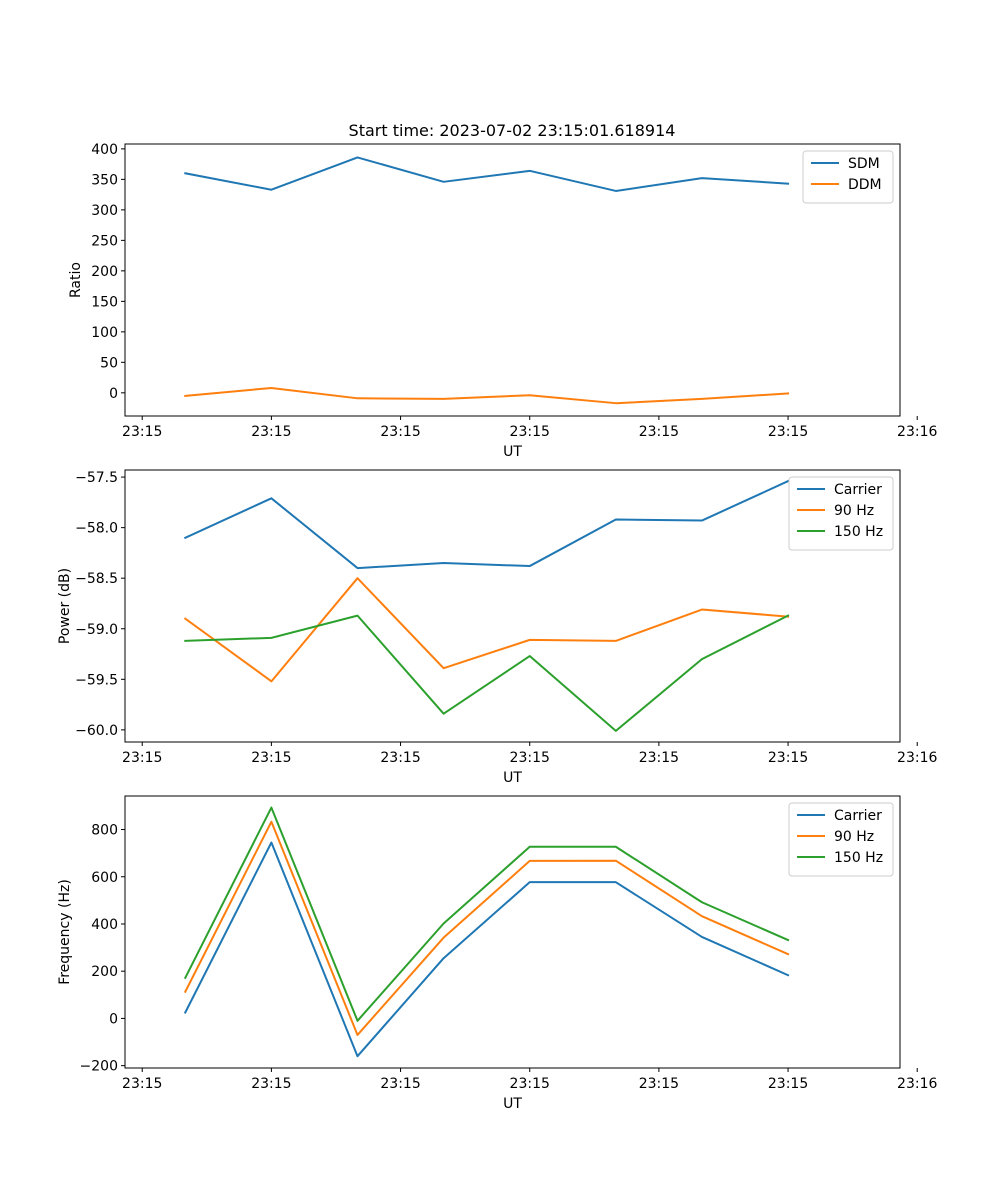  What do you see at coordinates (858, 858) in the screenshot?
I see `frequency-legend-label: 150 Hz` at bounding box center [858, 858].